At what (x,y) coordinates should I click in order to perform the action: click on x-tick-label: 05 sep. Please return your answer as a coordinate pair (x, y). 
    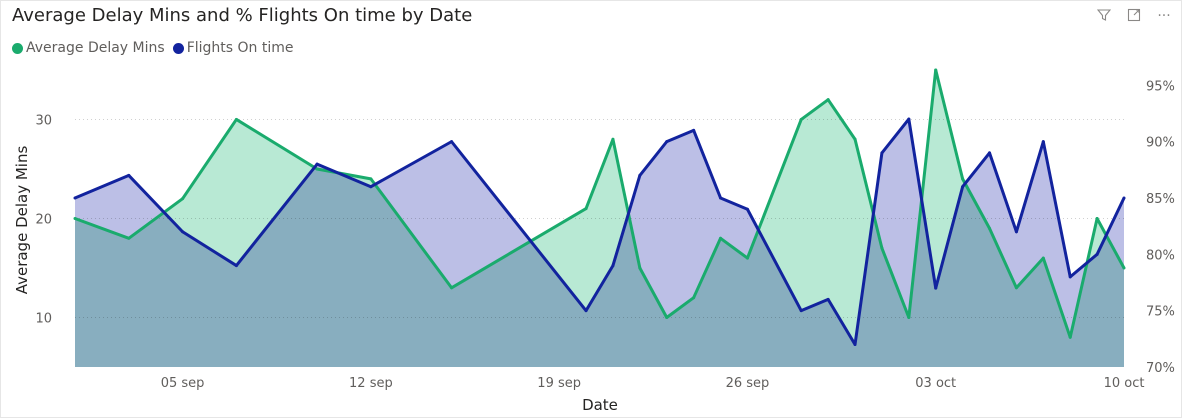
    Looking at the image, I should click on (183, 383).